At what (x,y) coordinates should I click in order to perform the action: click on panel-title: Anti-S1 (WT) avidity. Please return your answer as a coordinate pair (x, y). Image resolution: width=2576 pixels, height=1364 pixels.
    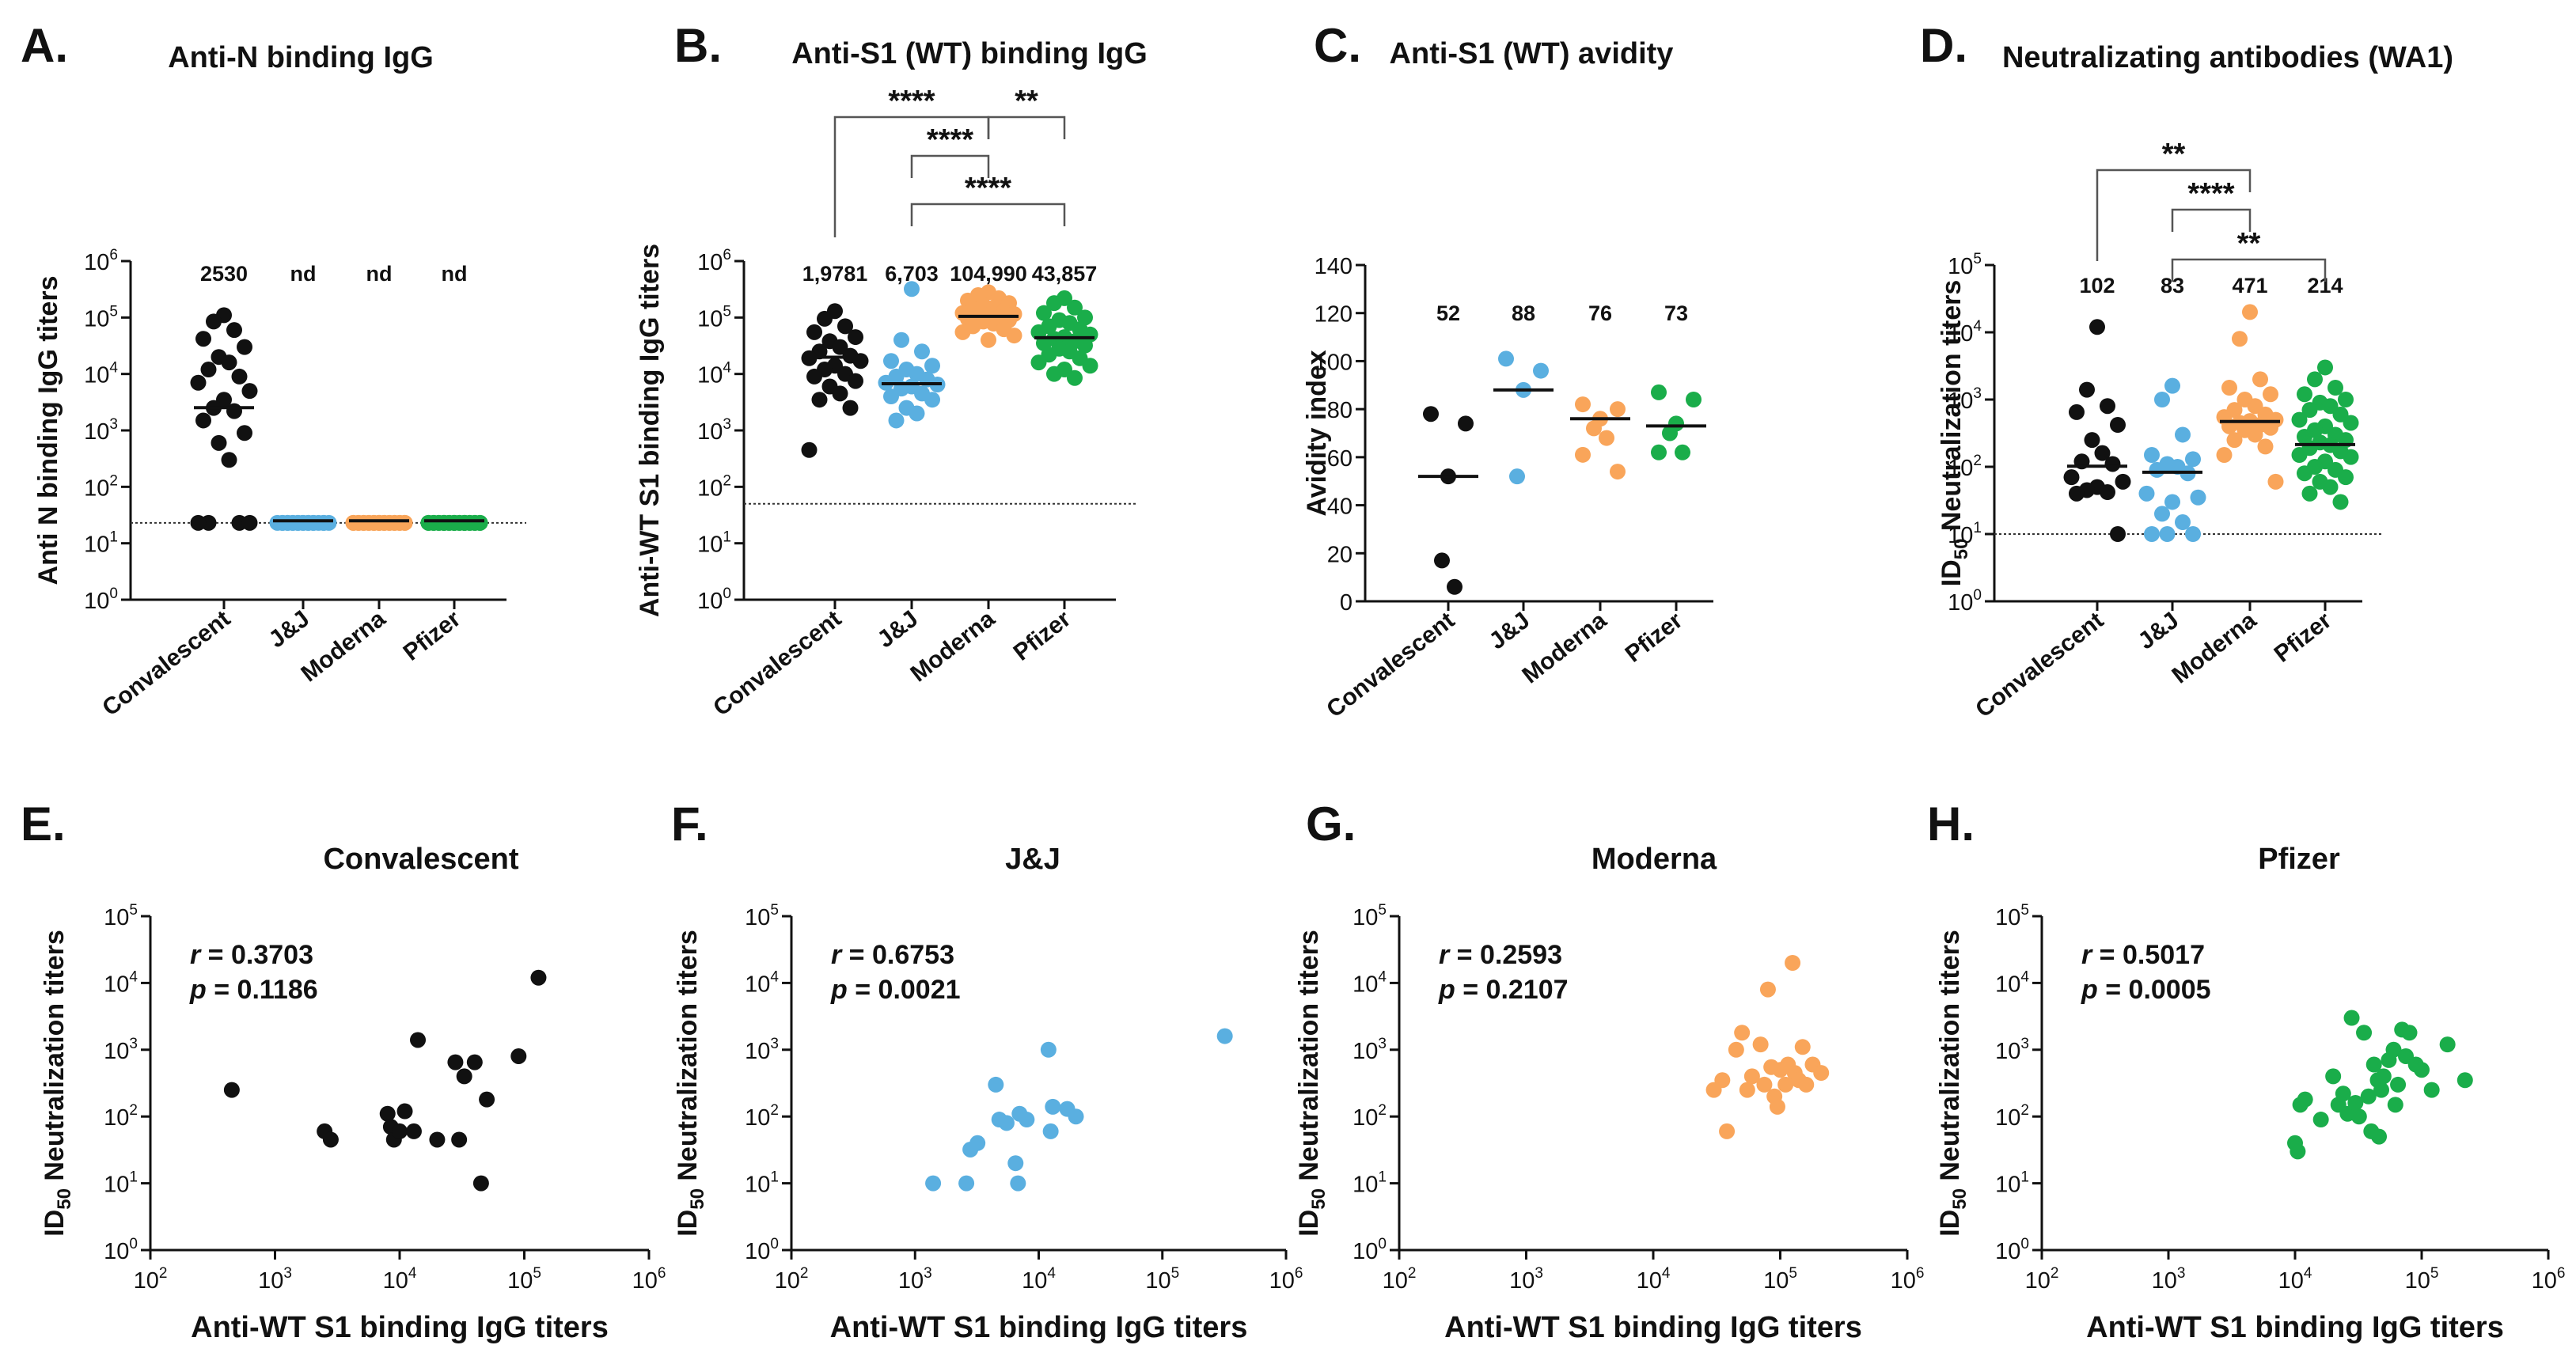
    Looking at the image, I should click on (1532, 53).